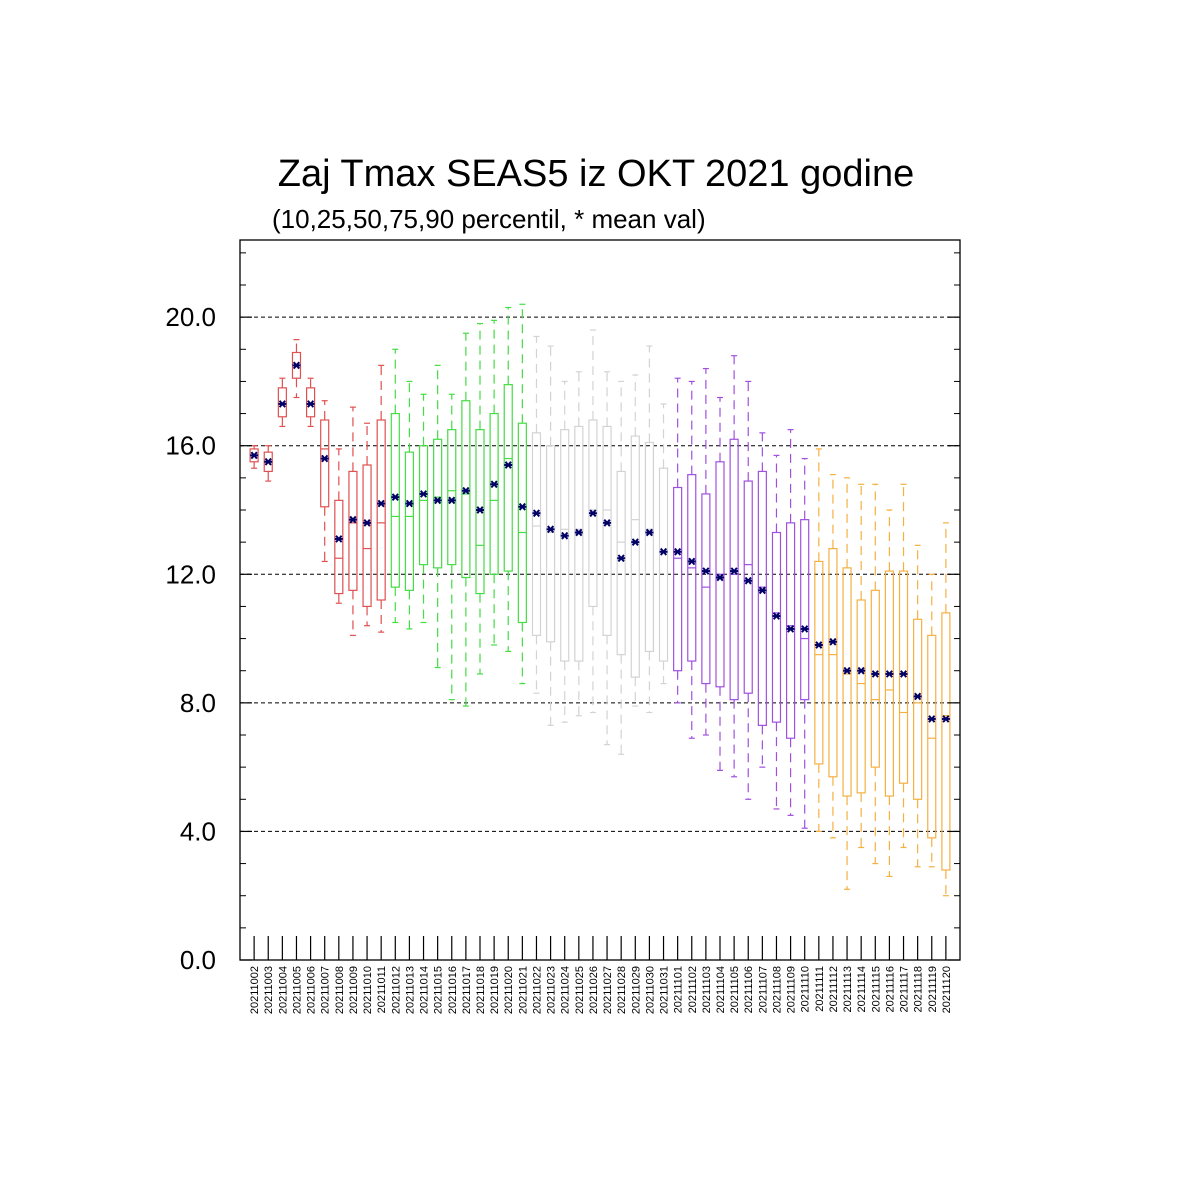 The image size is (1200, 1200). I want to click on x-tick-label: 20211031, so click(665, 990).